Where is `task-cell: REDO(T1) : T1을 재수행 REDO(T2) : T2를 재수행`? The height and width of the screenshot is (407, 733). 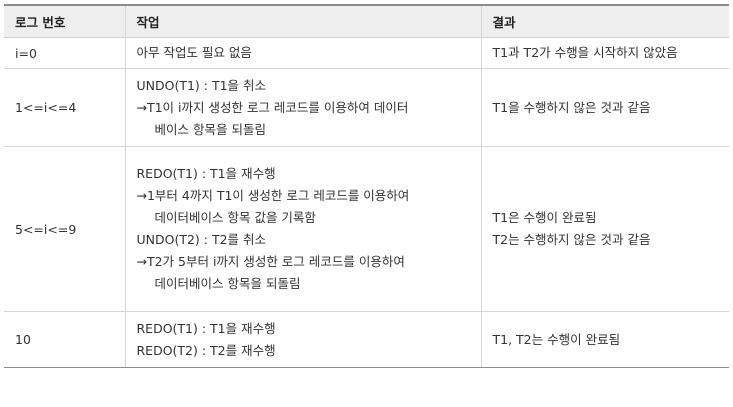
task-cell: REDO(T1) : T1을 재수행 REDO(T2) : T2를 재수행 is located at coordinates (302, 339).